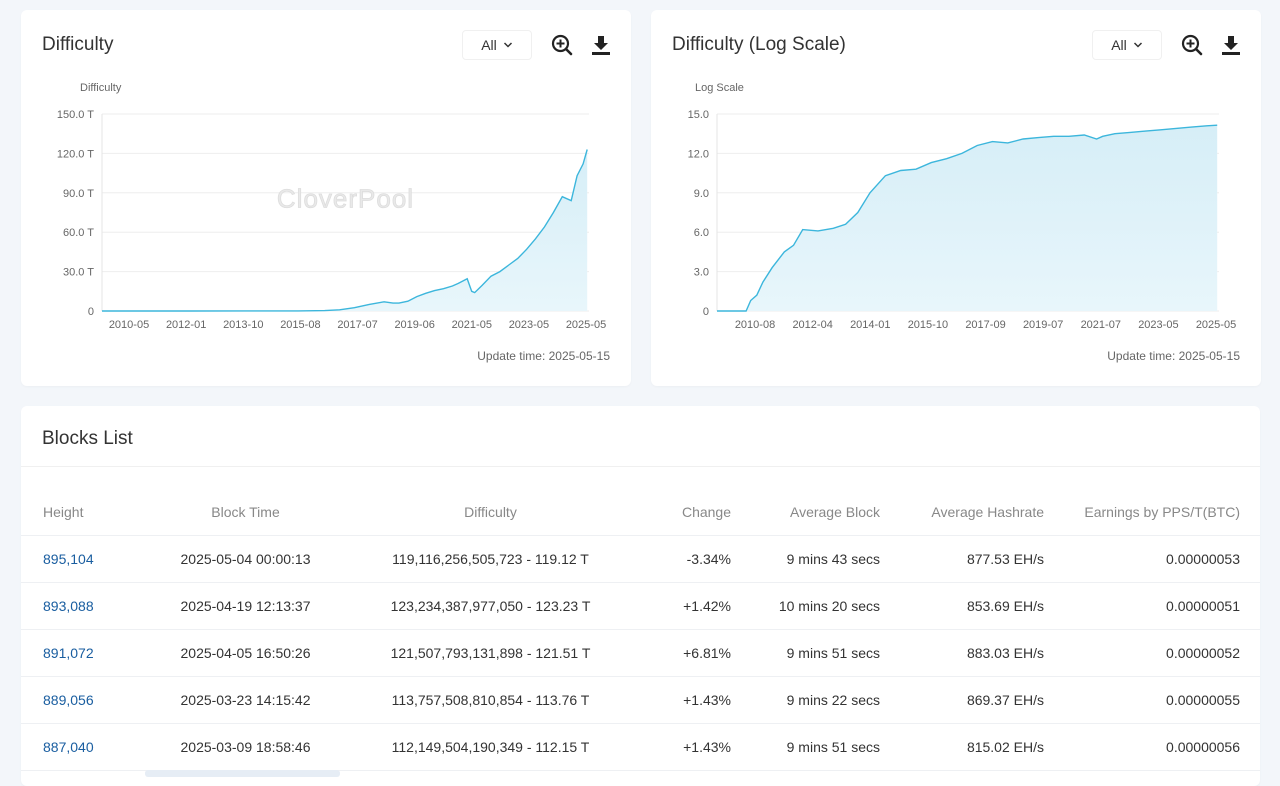 This screenshot has width=1280, height=786. What do you see at coordinates (245, 747) in the screenshot?
I see `block-time: 2025-03-09 18:58:46` at bounding box center [245, 747].